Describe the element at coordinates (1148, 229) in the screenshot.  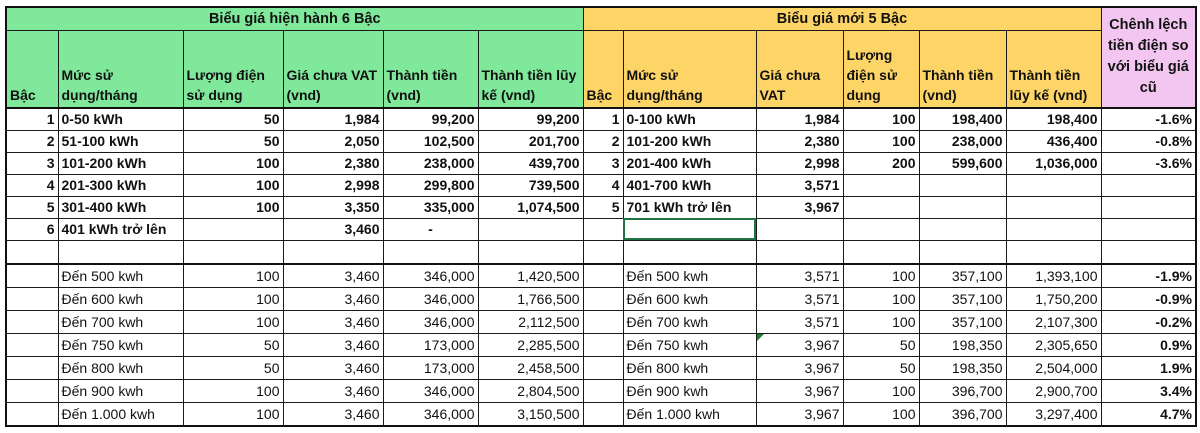
I see `difference-cell` at that location.